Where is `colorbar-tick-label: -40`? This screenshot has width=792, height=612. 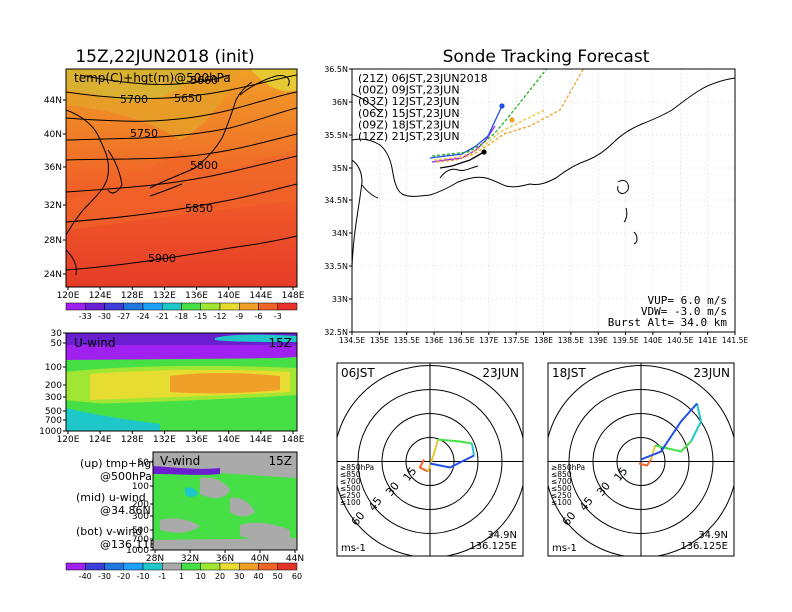
colorbar-tick-label: -40 is located at coordinates (85, 576).